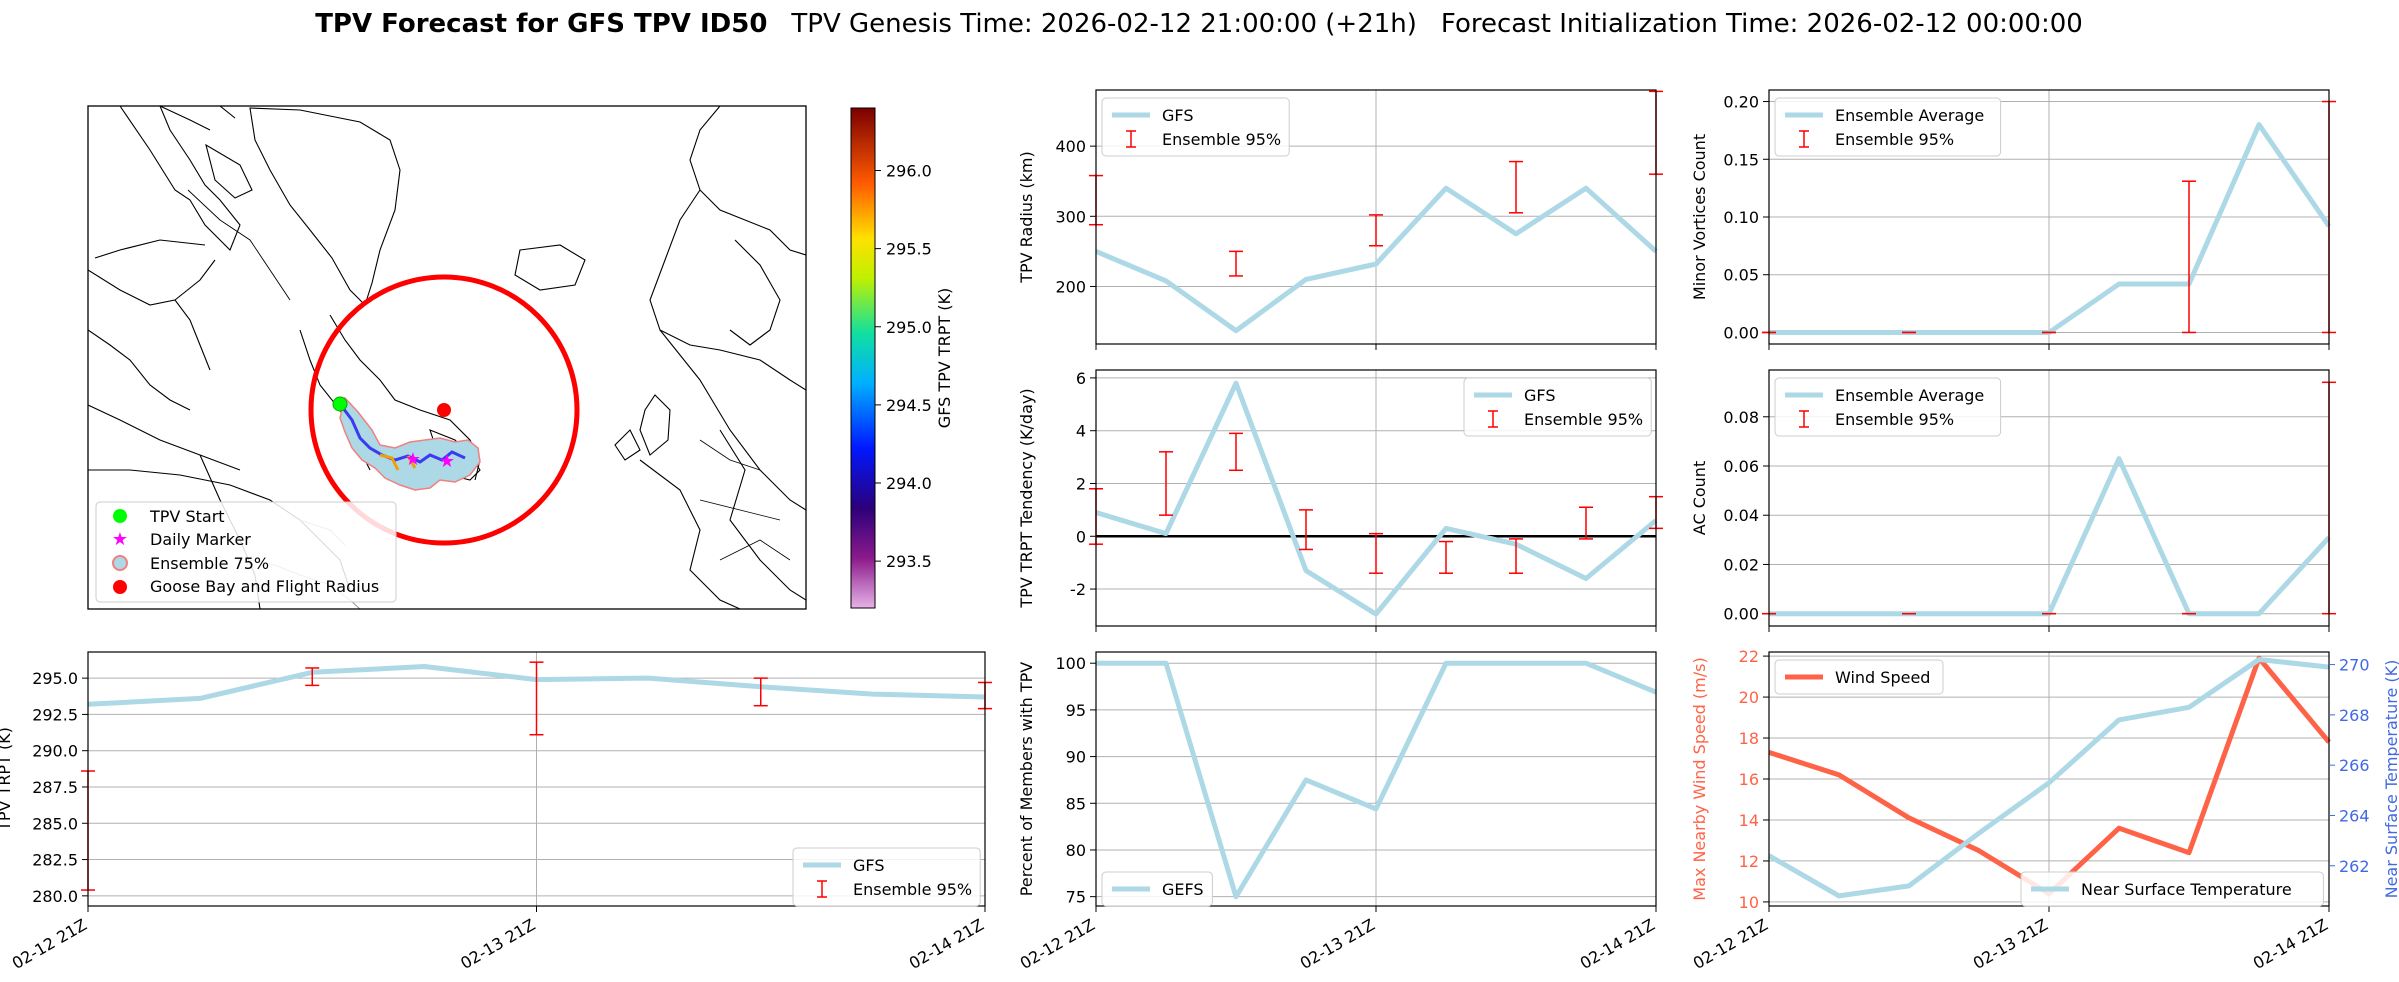 This screenshot has width=2399, height=982. What do you see at coordinates (1699, 778) in the screenshot?
I see `y-axis-label: Max Nearby Wind Speed (m/s)` at bounding box center [1699, 778].